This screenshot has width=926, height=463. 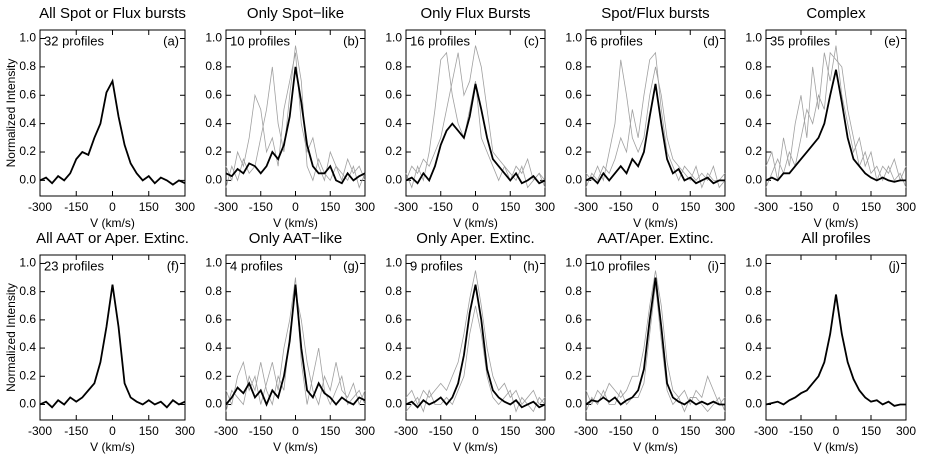 I want to click on profile-count: 23 profiles, so click(x=74, y=265).